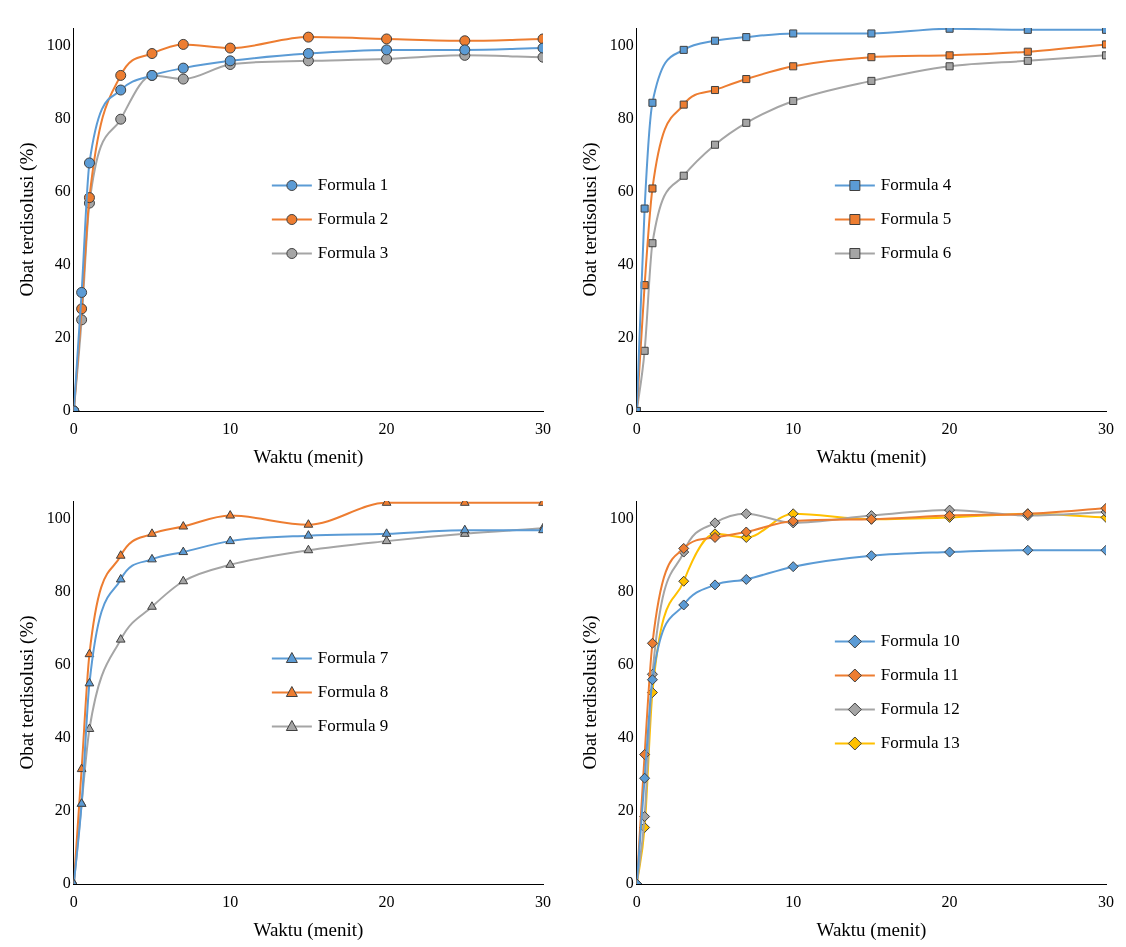 This screenshot has height=947, width=1126. What do you see at coordinates (353, 691) in the screenshot?
I see `legend-label: Formula 8` at bounding box center [353, 691].